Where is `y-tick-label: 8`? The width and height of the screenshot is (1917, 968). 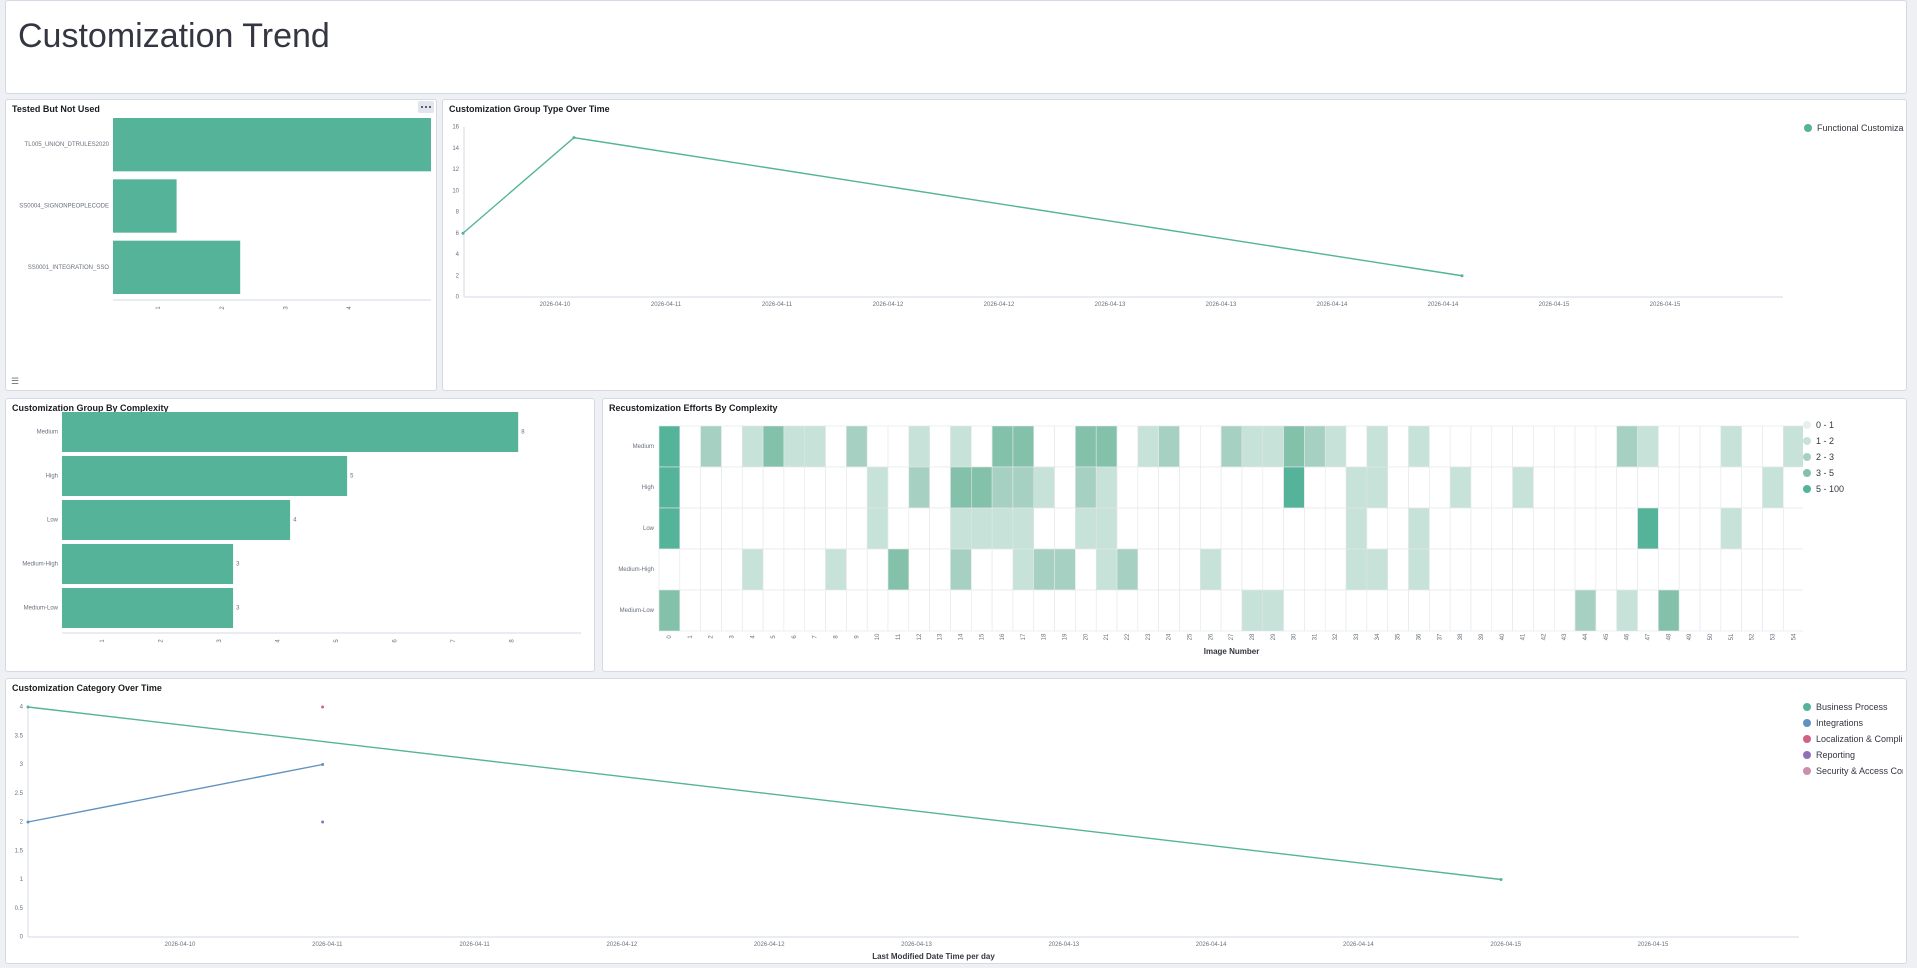
y-tick-label: 8 is located at coordinates (458, 213).